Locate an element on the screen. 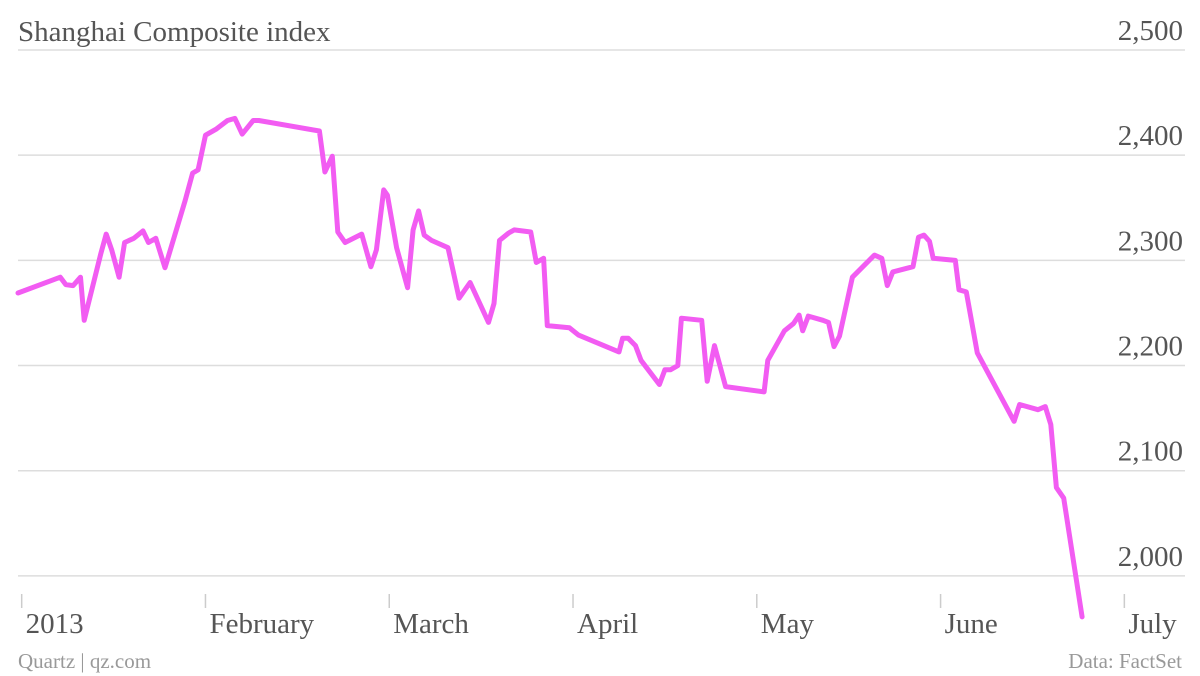 The image size is (1200, 676). x-tick-label: 2013 is located at coordinates (55, 624).